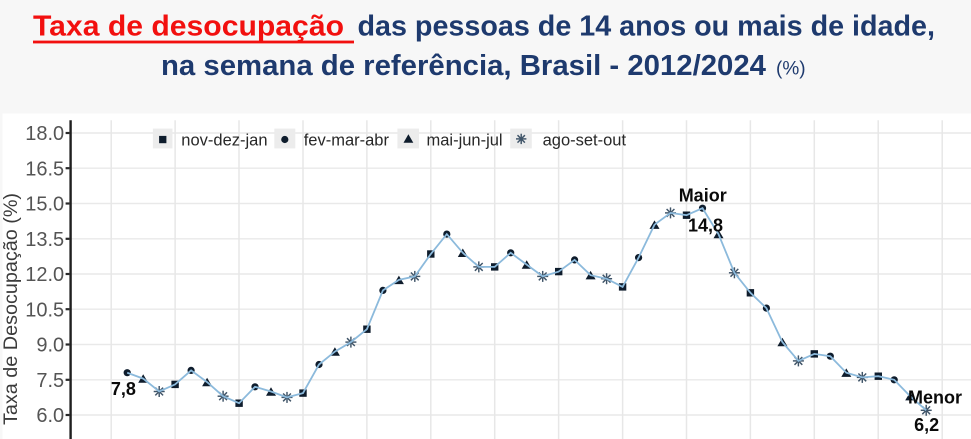  Describe the element at coordinates (926, 425) in the screenshot. I see `svg-text: 6,2` at that location.